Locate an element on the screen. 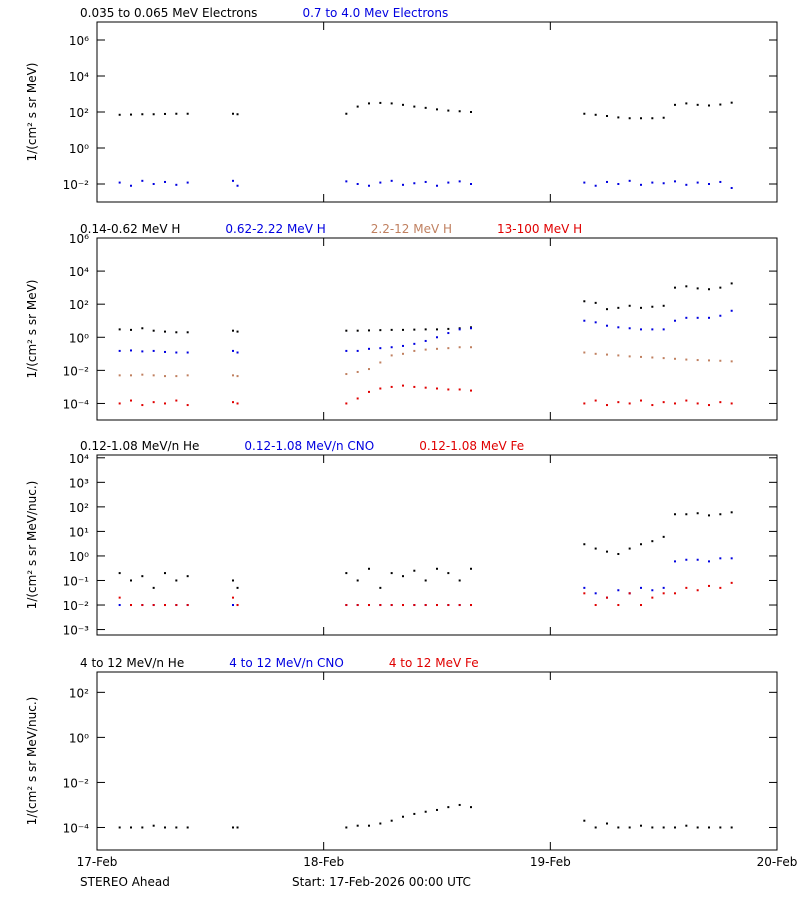 This screenshot has height=900, width=800. y-tick-label: 10⁻⁴ is located at coordinates (76, 404).